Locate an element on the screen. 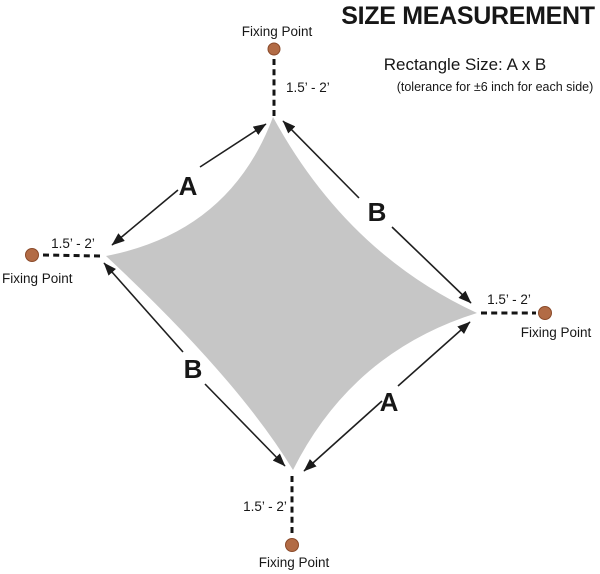 This screenshot has width=600, height=574. distance-label-bottom: 1.5’ - 2’ is located at coordinates (265, 506).